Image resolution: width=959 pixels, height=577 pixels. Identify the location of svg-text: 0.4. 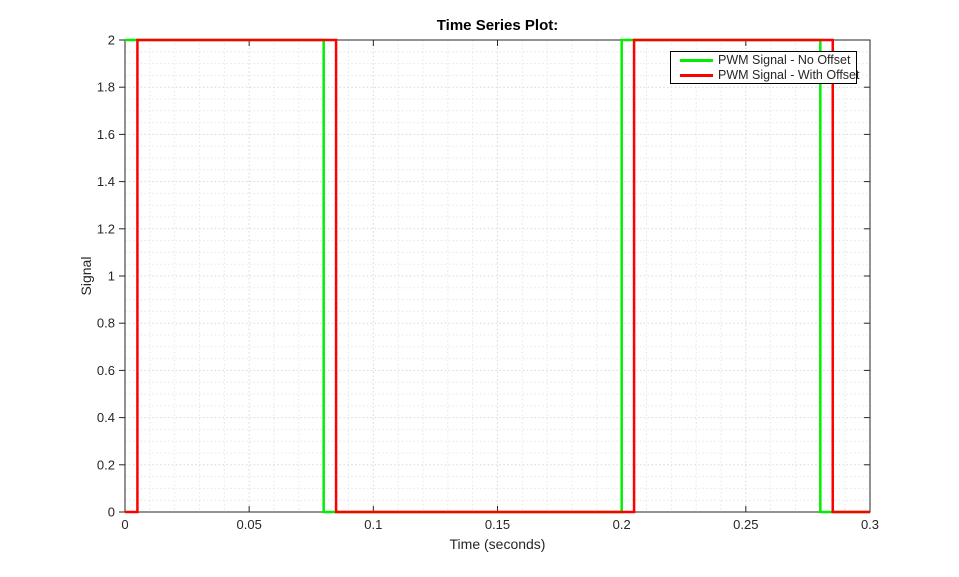
(106, 417).